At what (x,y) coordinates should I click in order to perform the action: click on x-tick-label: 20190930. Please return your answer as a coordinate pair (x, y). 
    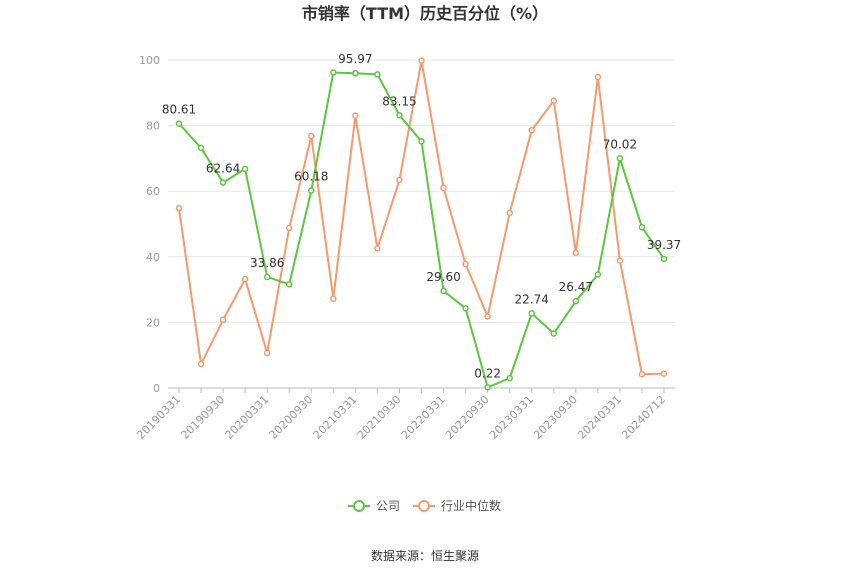
    Looking at the image, I should click on (202, 417).